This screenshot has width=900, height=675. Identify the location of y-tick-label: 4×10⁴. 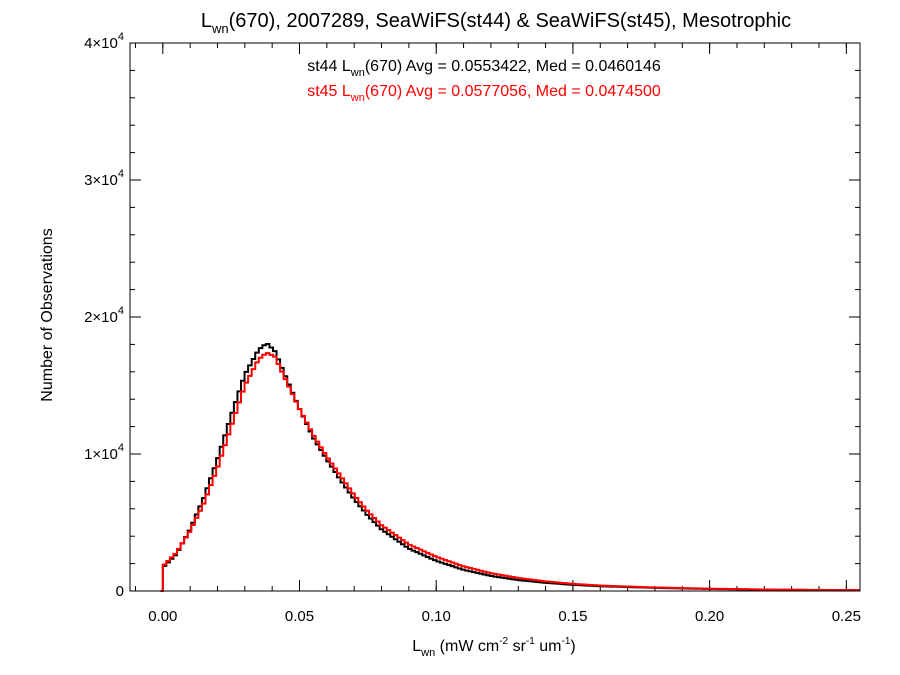
(104, 41).